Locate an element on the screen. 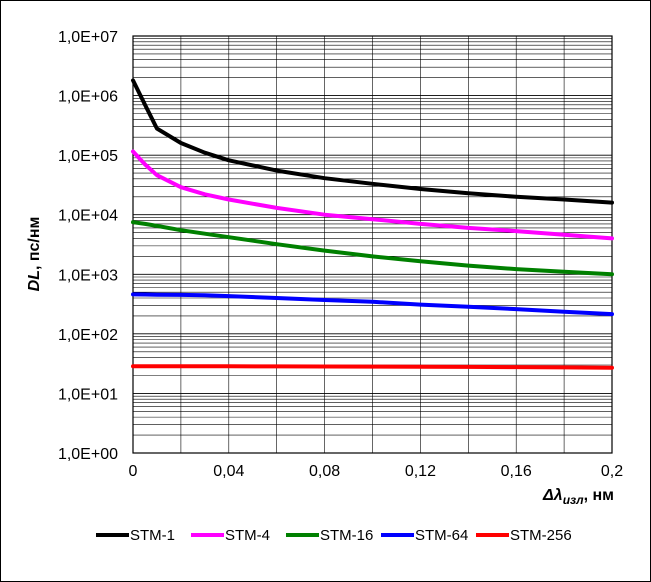 Image resolution: width=651 pixels, height=582 pixels. x-tick-label: 0,12 is located at coordinates (420, 471).